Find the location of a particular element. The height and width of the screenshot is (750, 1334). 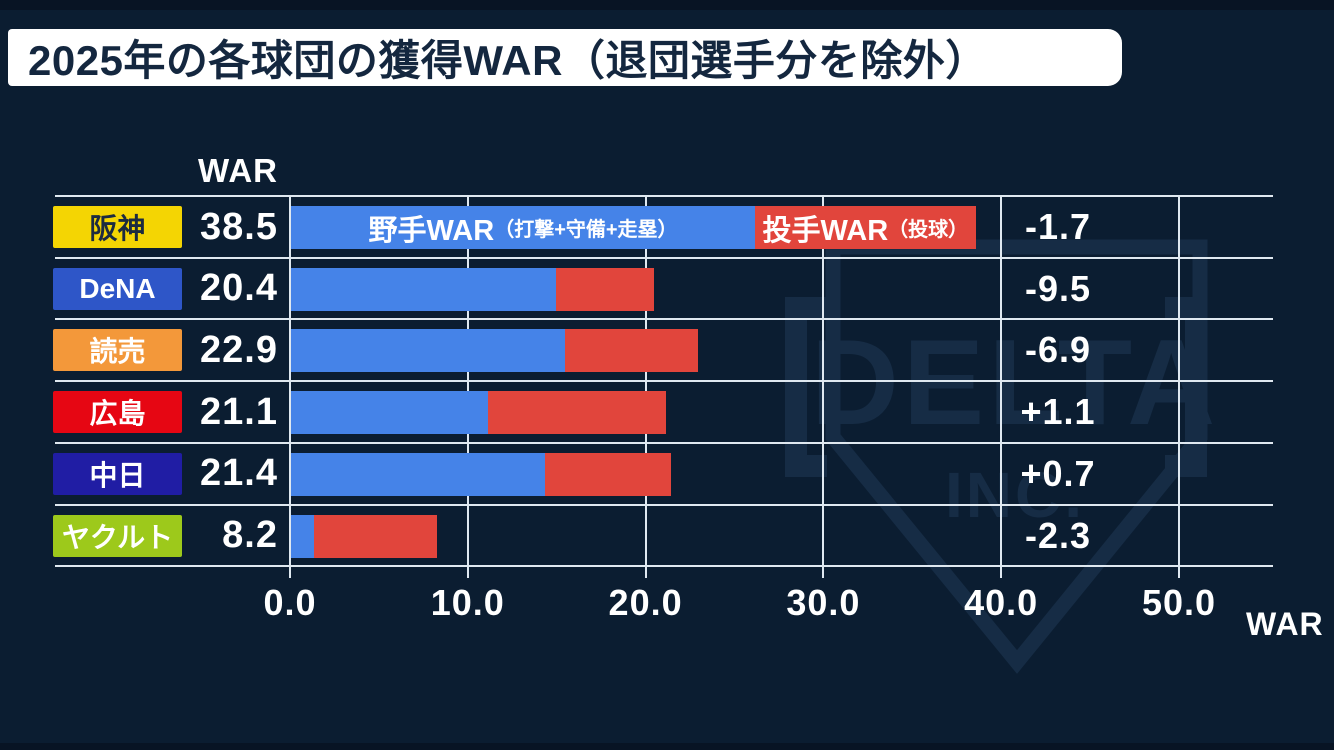

team-badge: 阪神 is located at coordinates (117, 227).